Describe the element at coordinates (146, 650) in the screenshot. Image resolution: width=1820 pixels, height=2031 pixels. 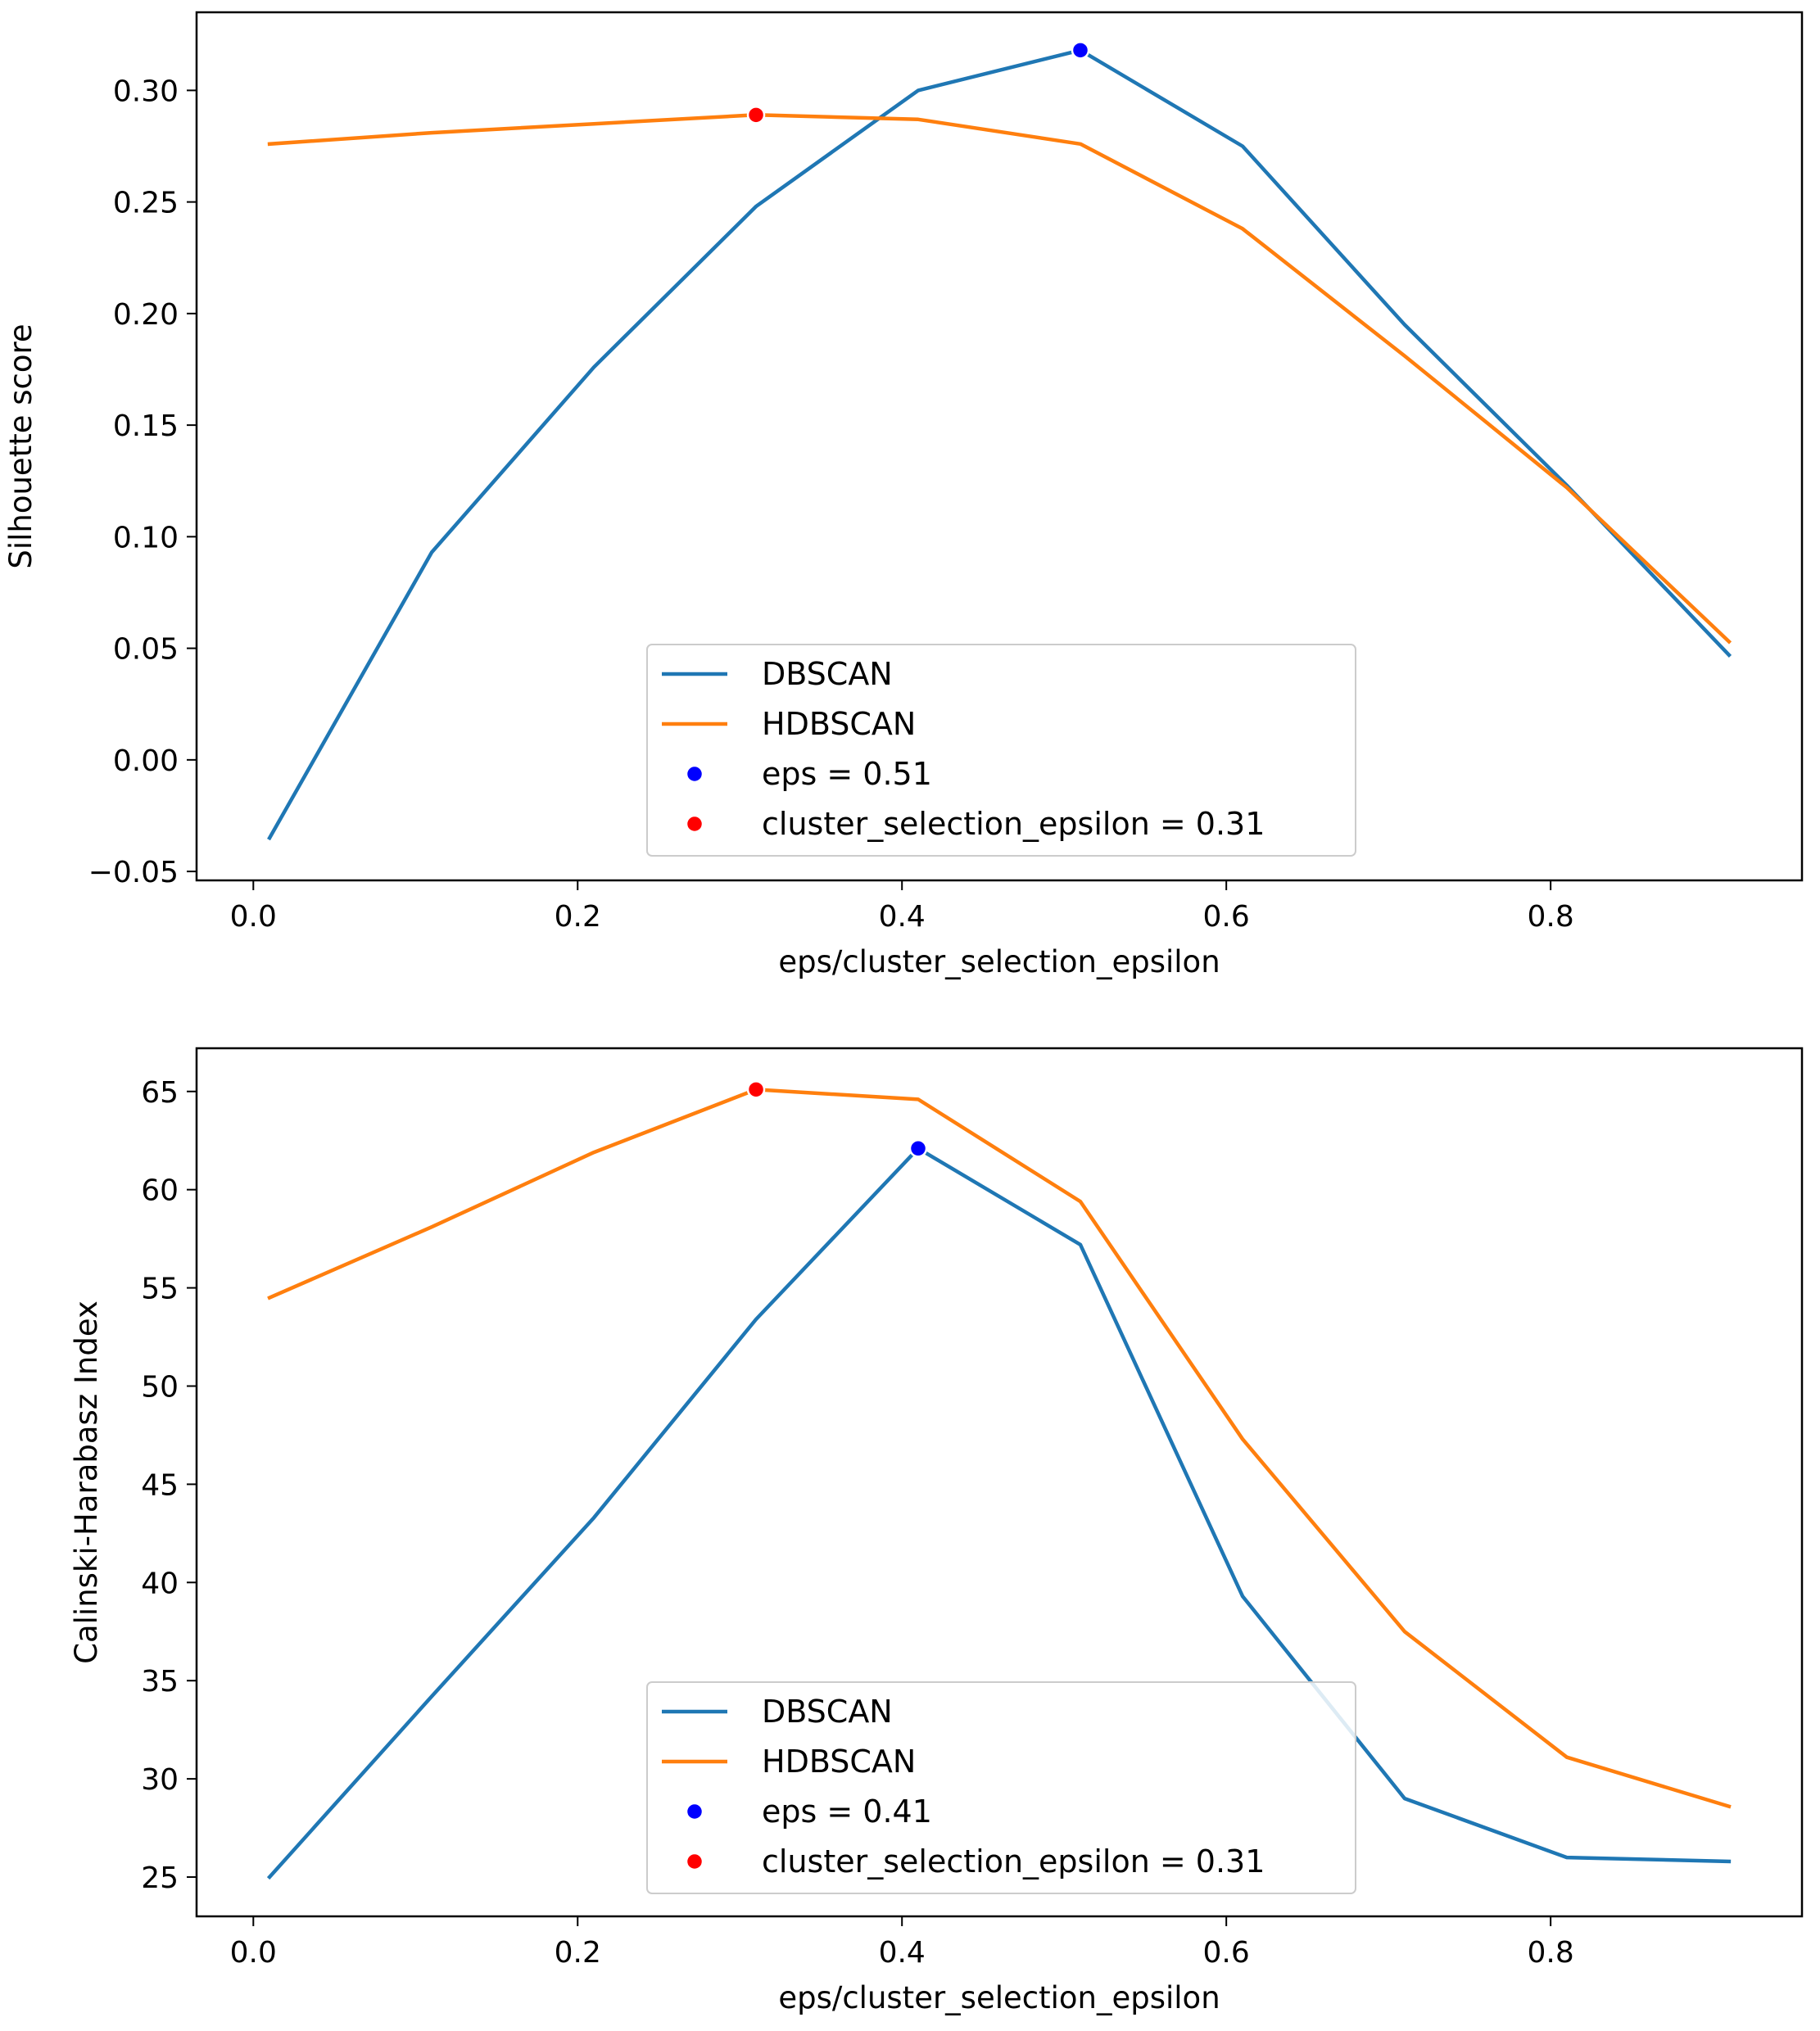
I see `y-tick-label: 0.05` at that location.